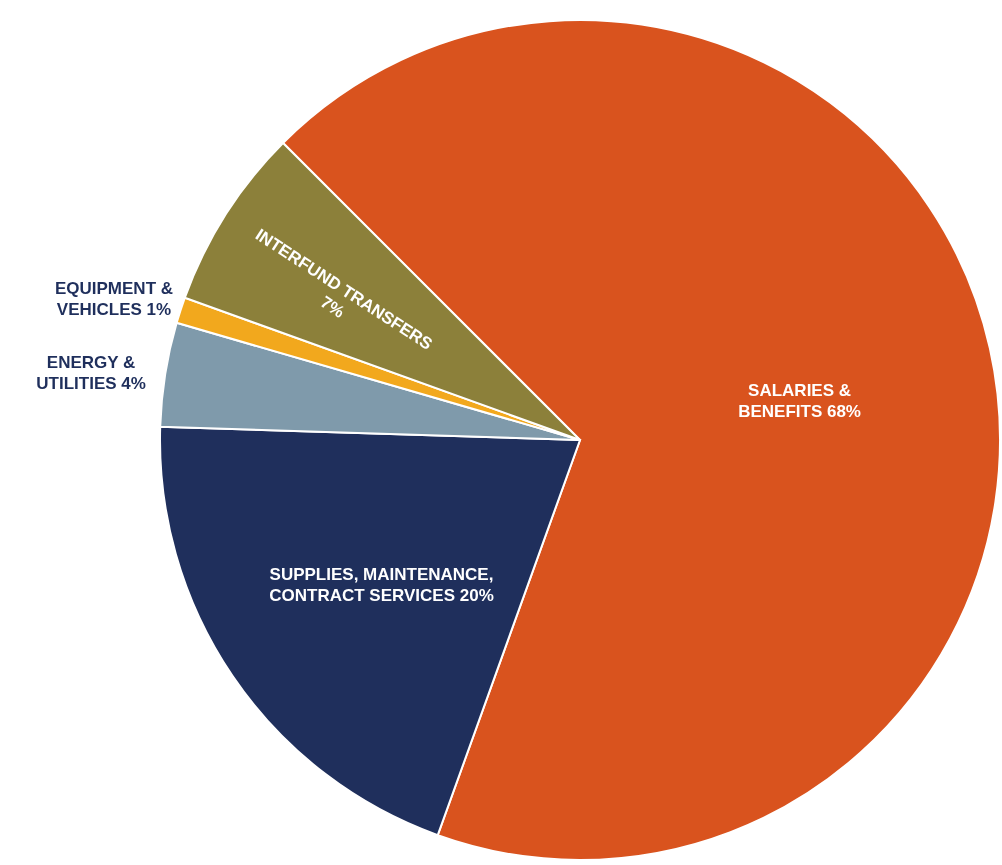 This screenshot has width=1002, height=865. I want to click on slice-label: ENERGY & UTILITIES 4%, so click(91, 372).